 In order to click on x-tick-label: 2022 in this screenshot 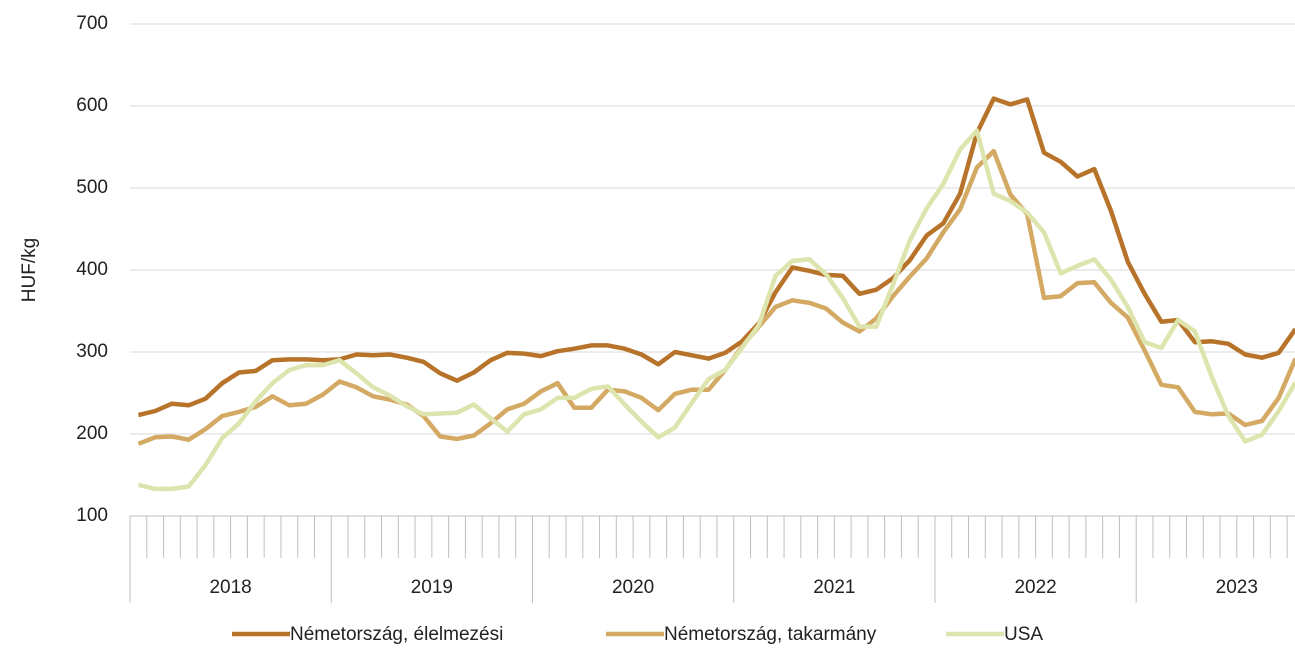, I will do `click(1035, 587)`.